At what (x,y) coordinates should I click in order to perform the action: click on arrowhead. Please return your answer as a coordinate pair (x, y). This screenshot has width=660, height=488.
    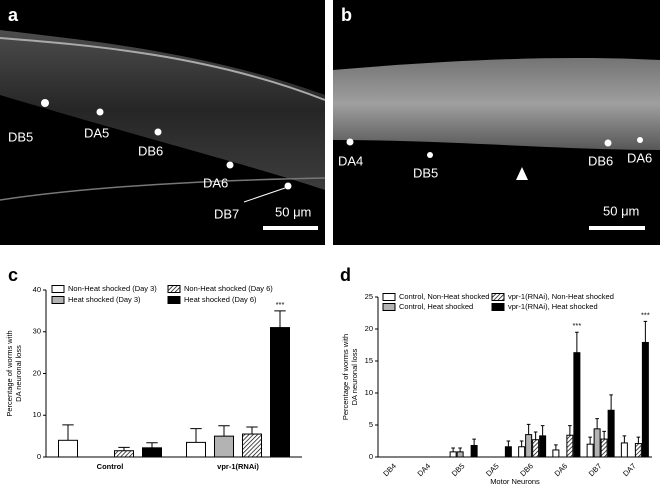
    Looking at the image, I should click on (522, 173).